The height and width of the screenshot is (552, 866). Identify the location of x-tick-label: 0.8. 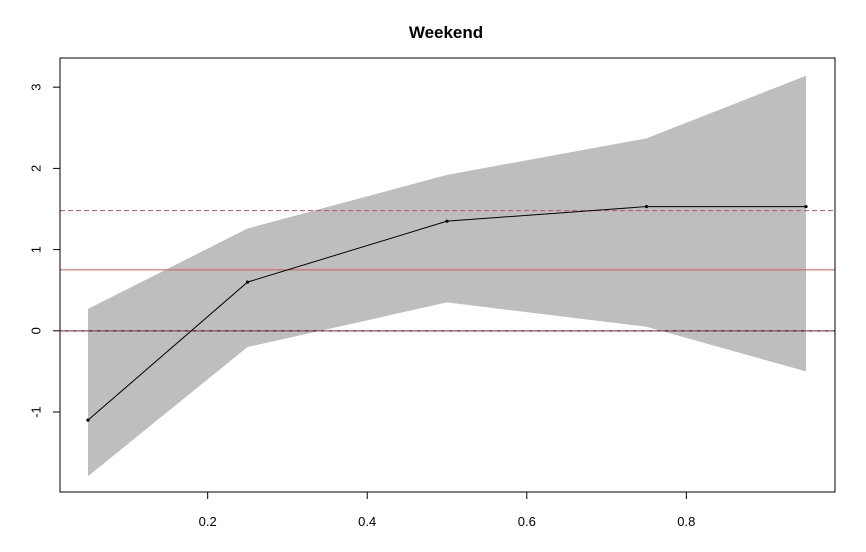
(686, 521).